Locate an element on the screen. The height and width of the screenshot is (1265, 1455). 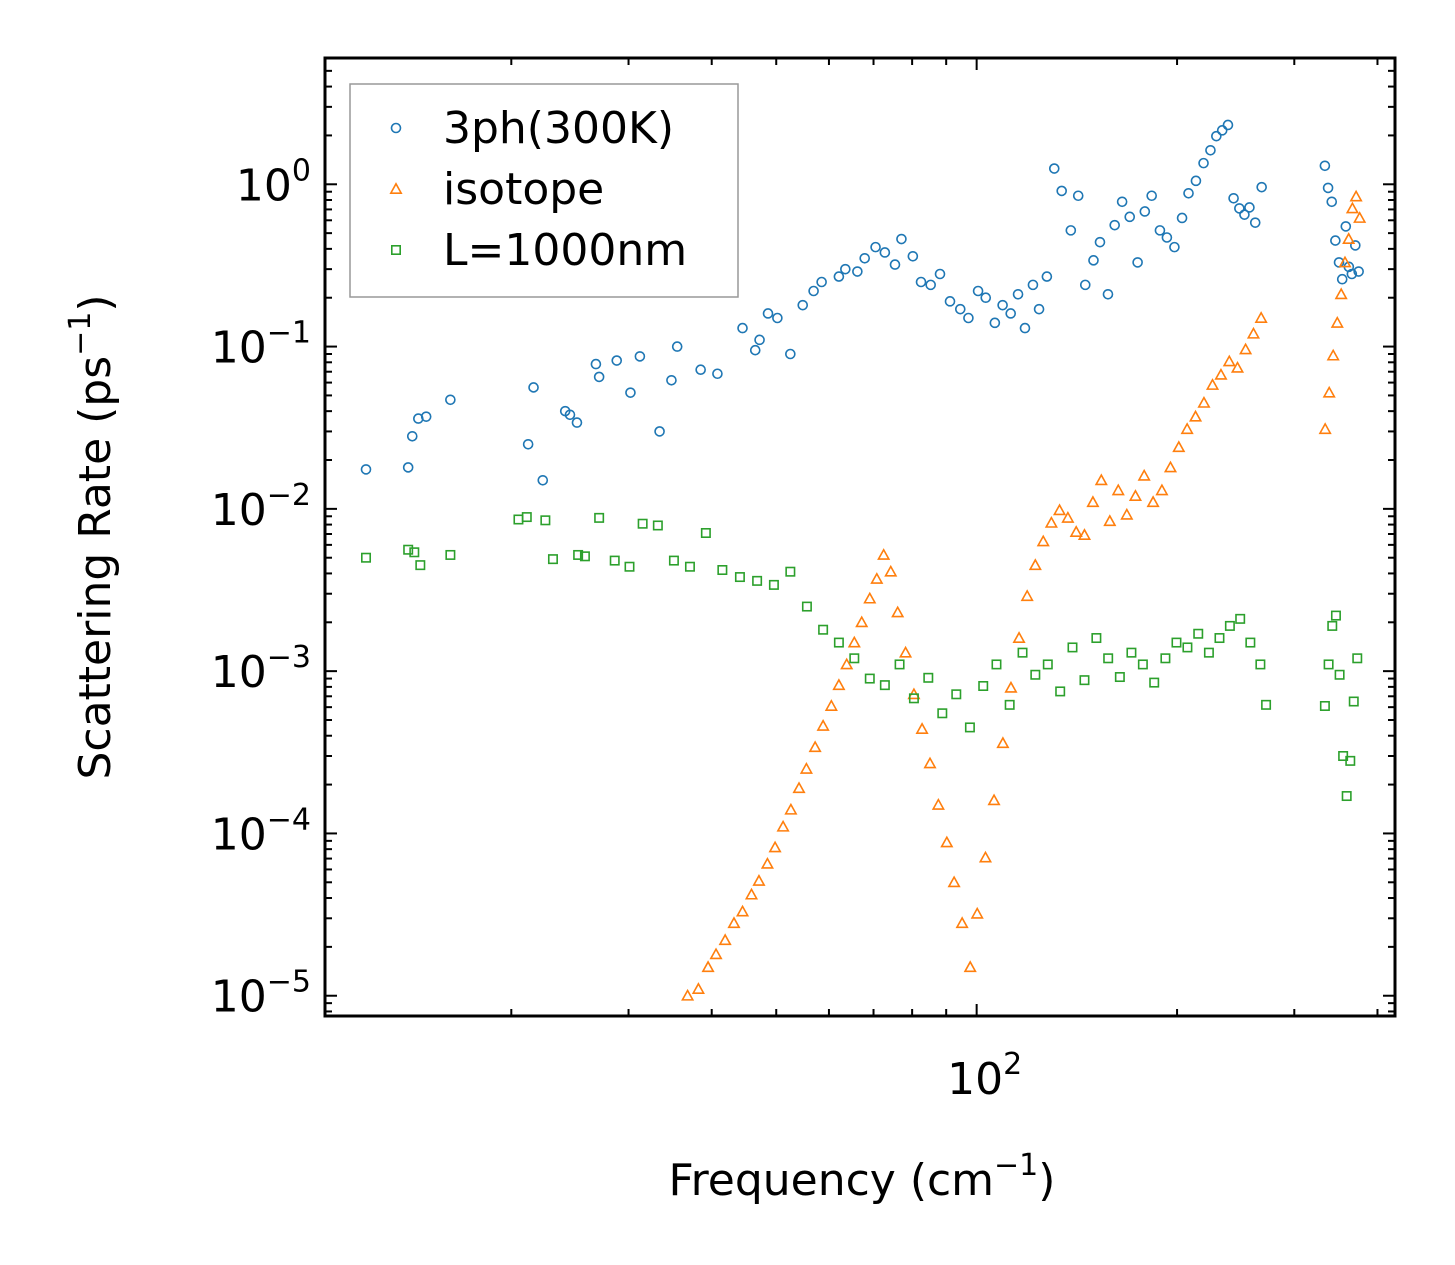
legend-label: 3ph(300K) is located at coordinates (558, 128).